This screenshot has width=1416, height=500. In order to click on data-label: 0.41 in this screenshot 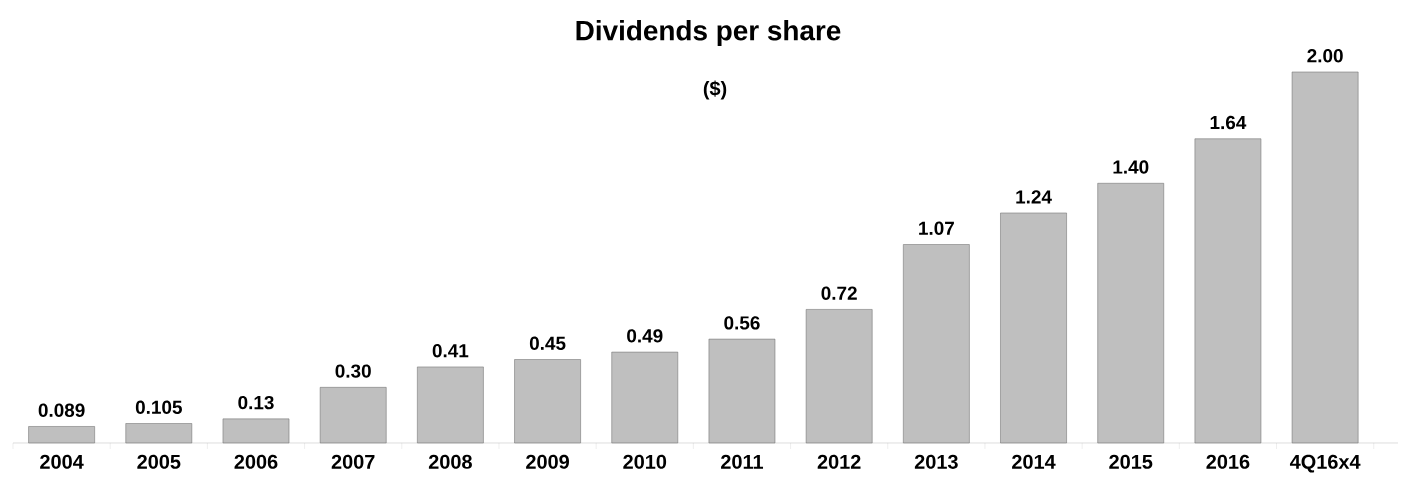, I will do `click(450, 351)`.